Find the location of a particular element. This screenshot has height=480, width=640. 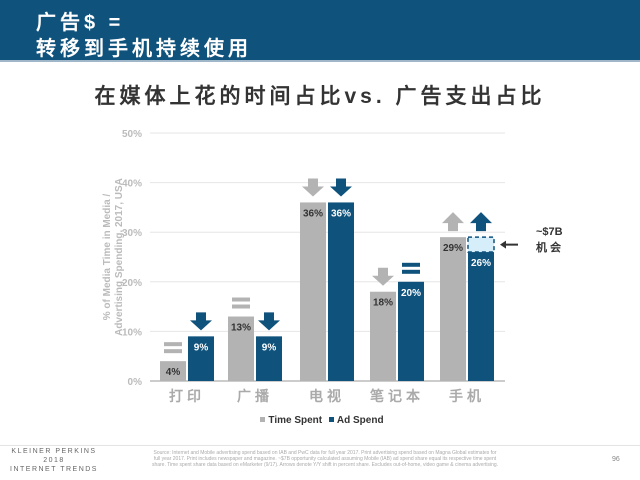

header-title-line2: 转移到手机持续使用 is located at coordinates (144, 49).